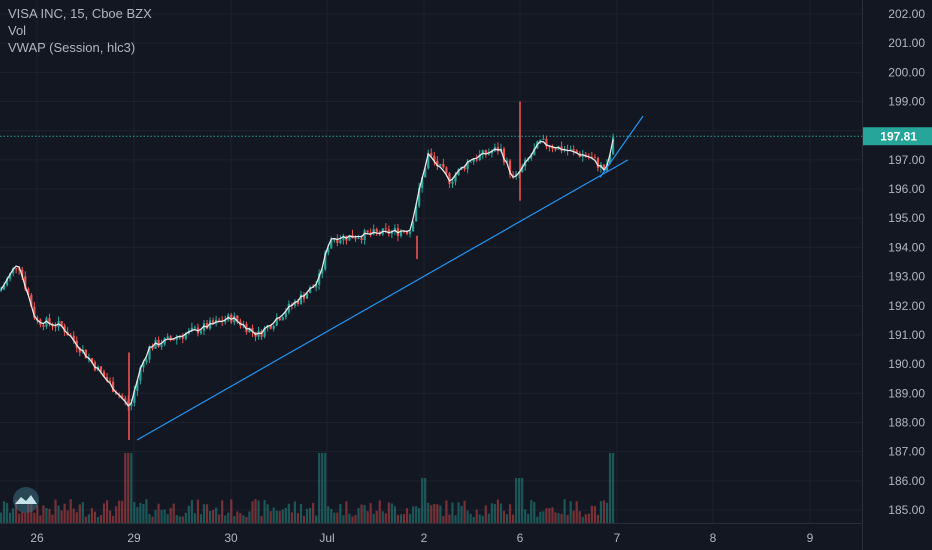 The height and width of the screenshot is (550, 932). I want to click on vwap-indicator-label: VWAP (Session, hlc3), so click(72, 47).